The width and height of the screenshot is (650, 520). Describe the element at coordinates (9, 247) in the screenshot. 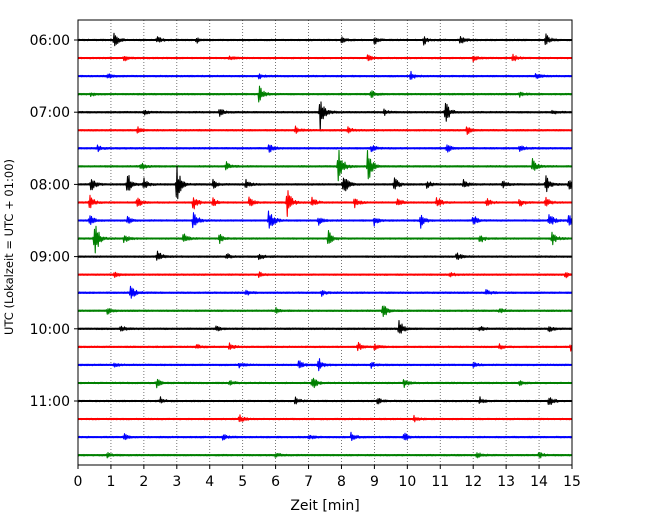

I see `y-axis-label: UTC (Lokalzeit = UTC + 01:00)` at that location.